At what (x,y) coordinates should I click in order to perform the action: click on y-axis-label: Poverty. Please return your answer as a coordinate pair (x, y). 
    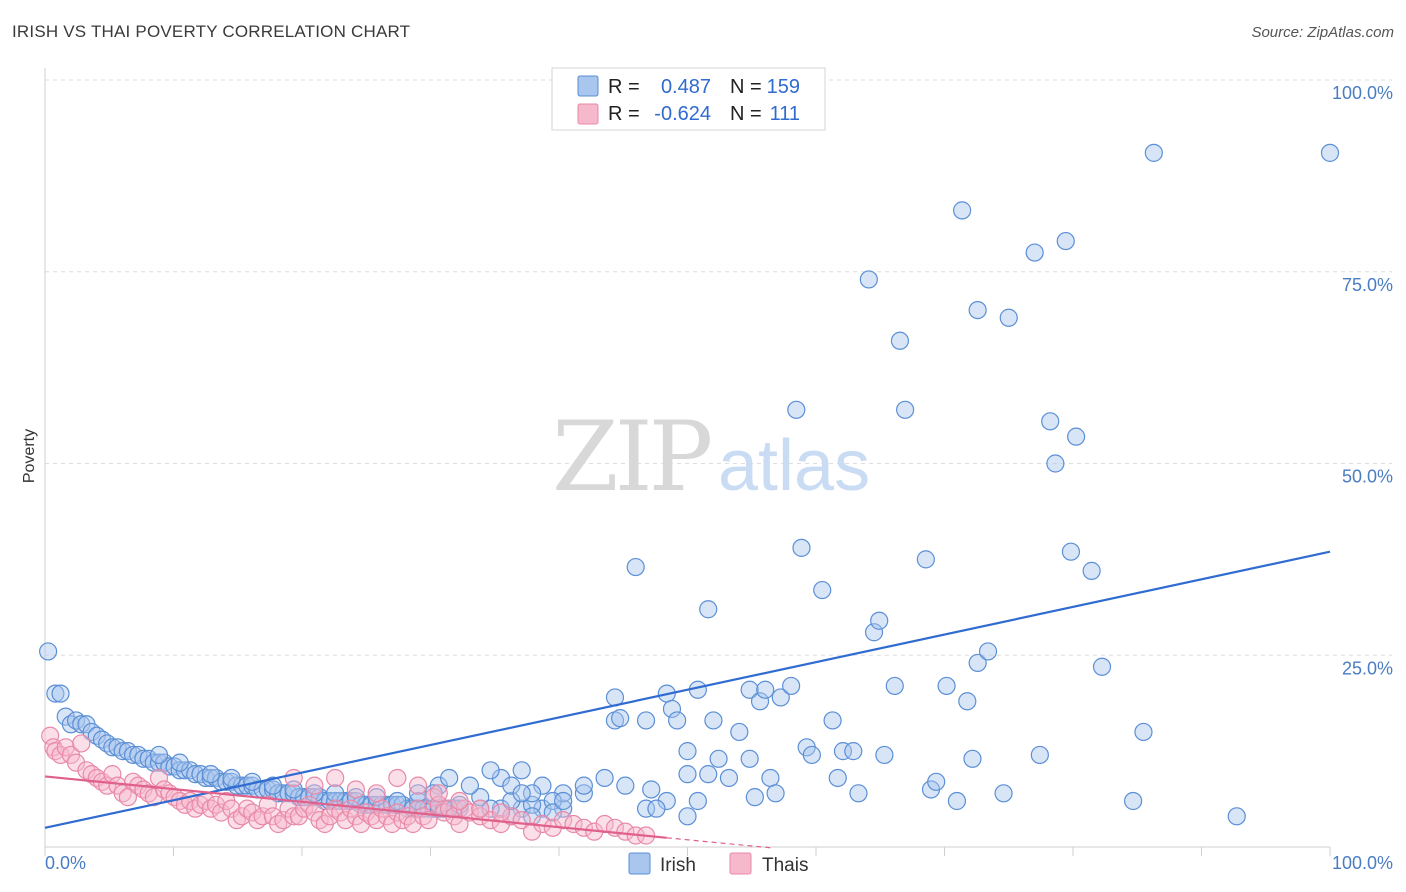
    Looking at the image, I should click on (29, 456).